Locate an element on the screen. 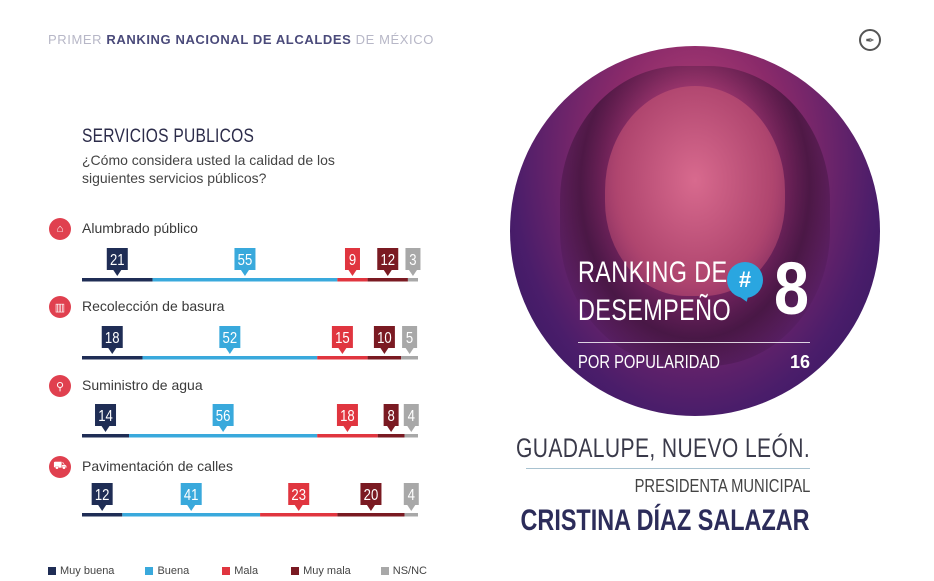 The image size is (934, 581). value-label: 41 is located at coordinates (191, 495).